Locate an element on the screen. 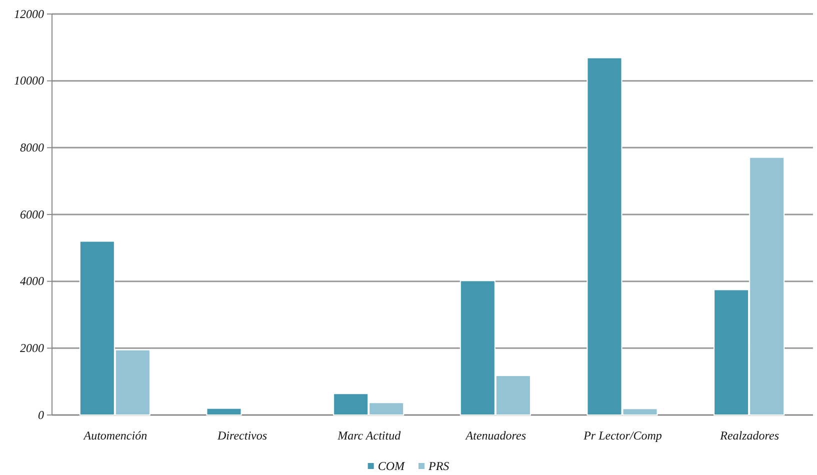 The image size is (817, 475). x-tick-label: Automención is located at coordinates (115, 435).